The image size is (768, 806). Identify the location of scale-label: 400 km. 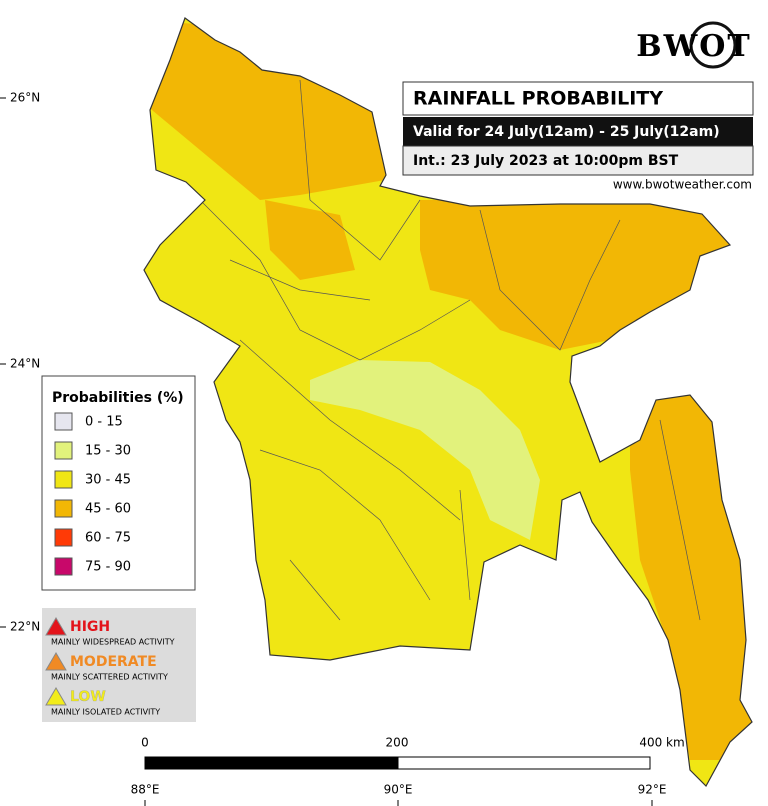
(661, 743).